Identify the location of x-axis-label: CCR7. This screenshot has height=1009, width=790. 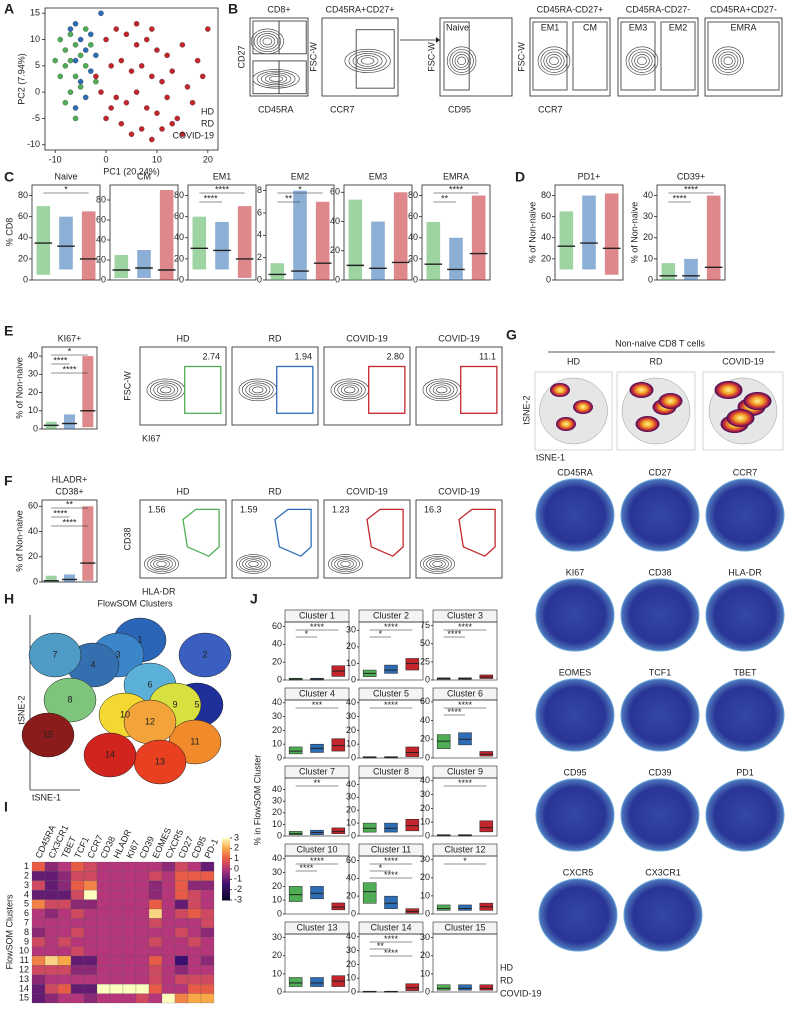
(342, 109).